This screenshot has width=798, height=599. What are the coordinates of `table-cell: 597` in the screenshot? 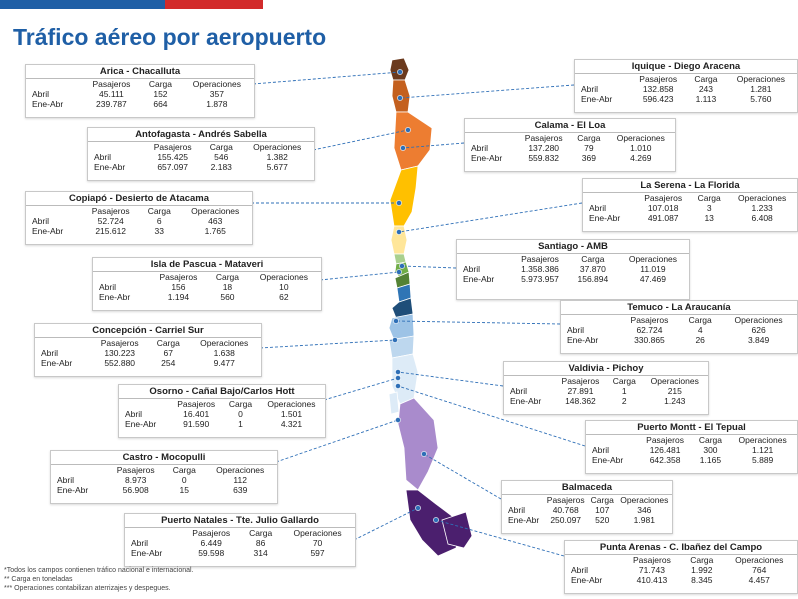 It's located at (317, 553).